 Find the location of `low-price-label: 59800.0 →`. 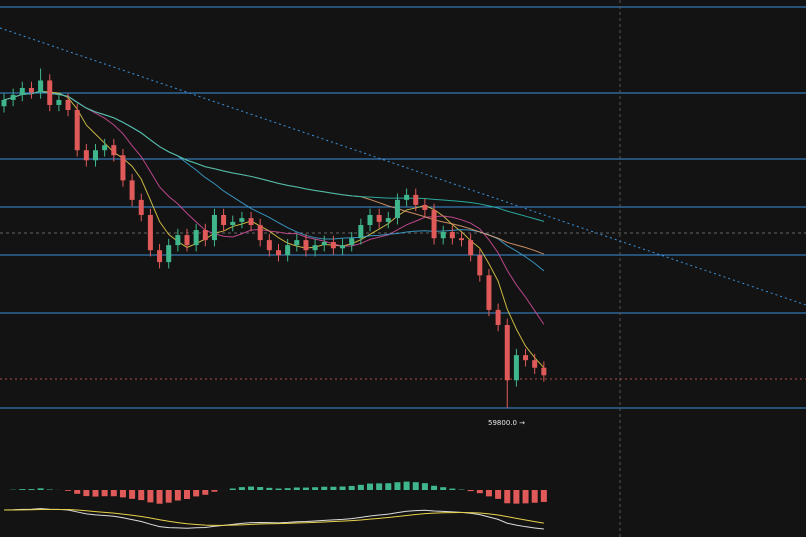

low-price-label: 59800.0 → is located at coordinates (506, 423).